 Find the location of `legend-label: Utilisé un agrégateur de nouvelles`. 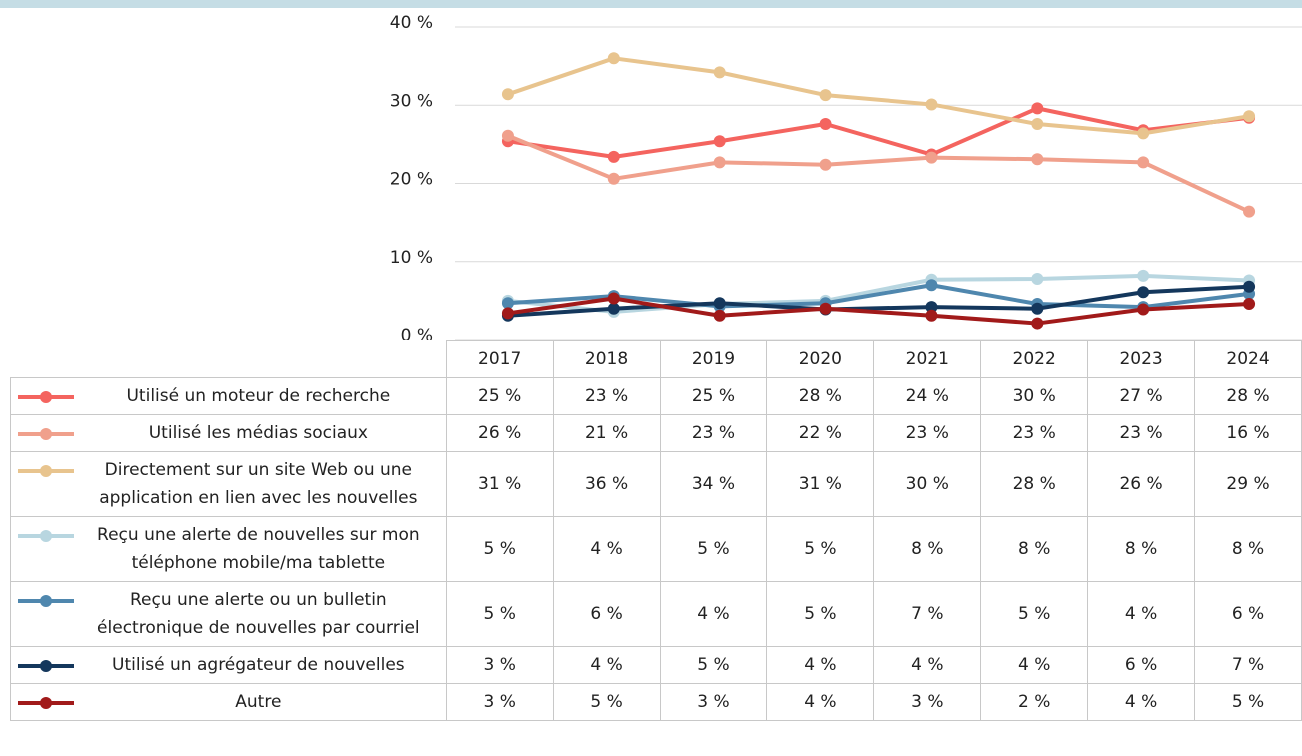

legend-label: Utilisé un agrégateur de nouvelles is located at coordinates (228, 665).